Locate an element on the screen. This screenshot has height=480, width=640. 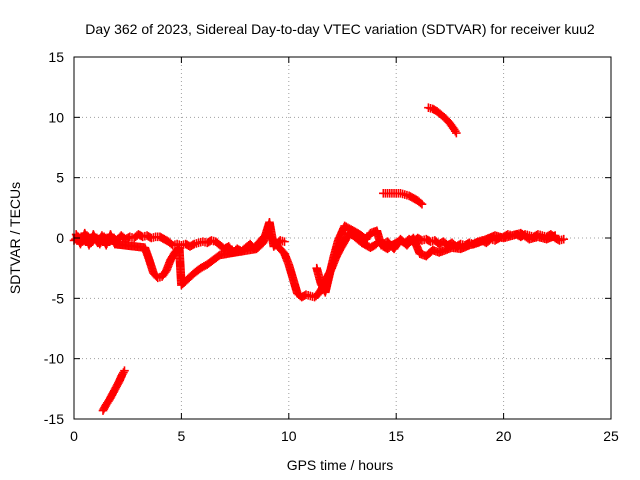
y-tick-label: -15 is located at coordinates (54, 419).